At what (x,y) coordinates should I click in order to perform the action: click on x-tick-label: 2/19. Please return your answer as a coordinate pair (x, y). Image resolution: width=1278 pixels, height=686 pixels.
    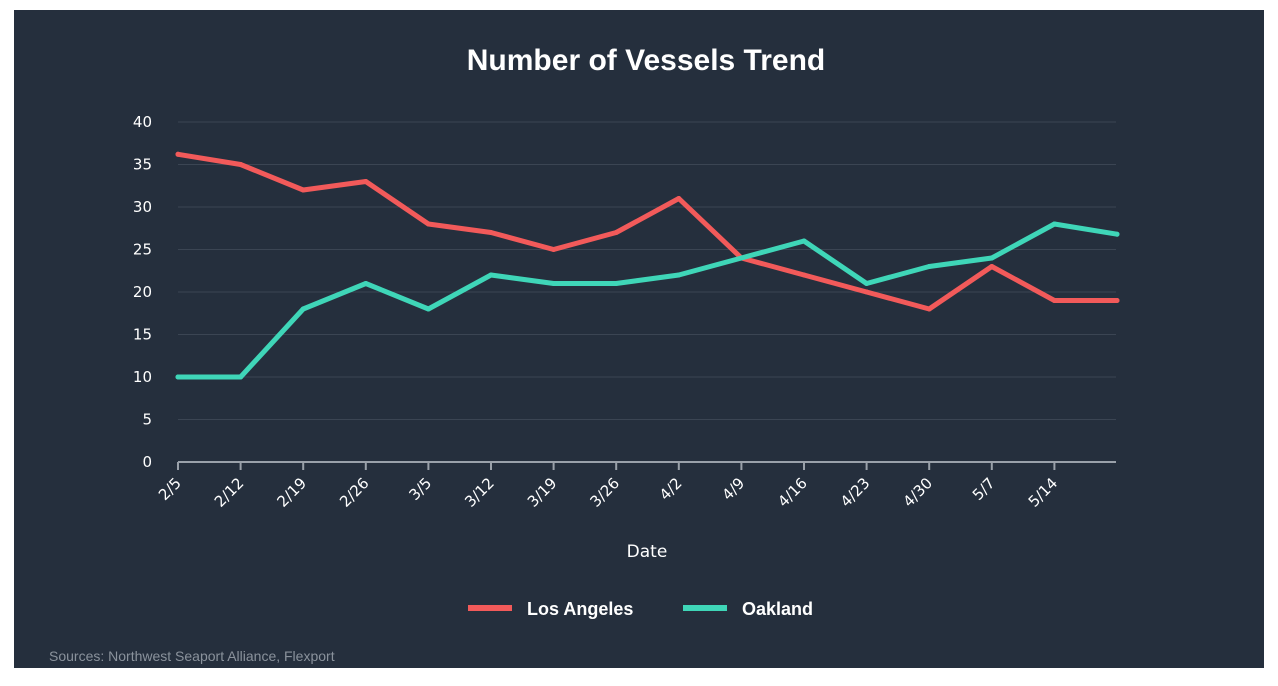
    Looking at the image, I should click on (291, 492).